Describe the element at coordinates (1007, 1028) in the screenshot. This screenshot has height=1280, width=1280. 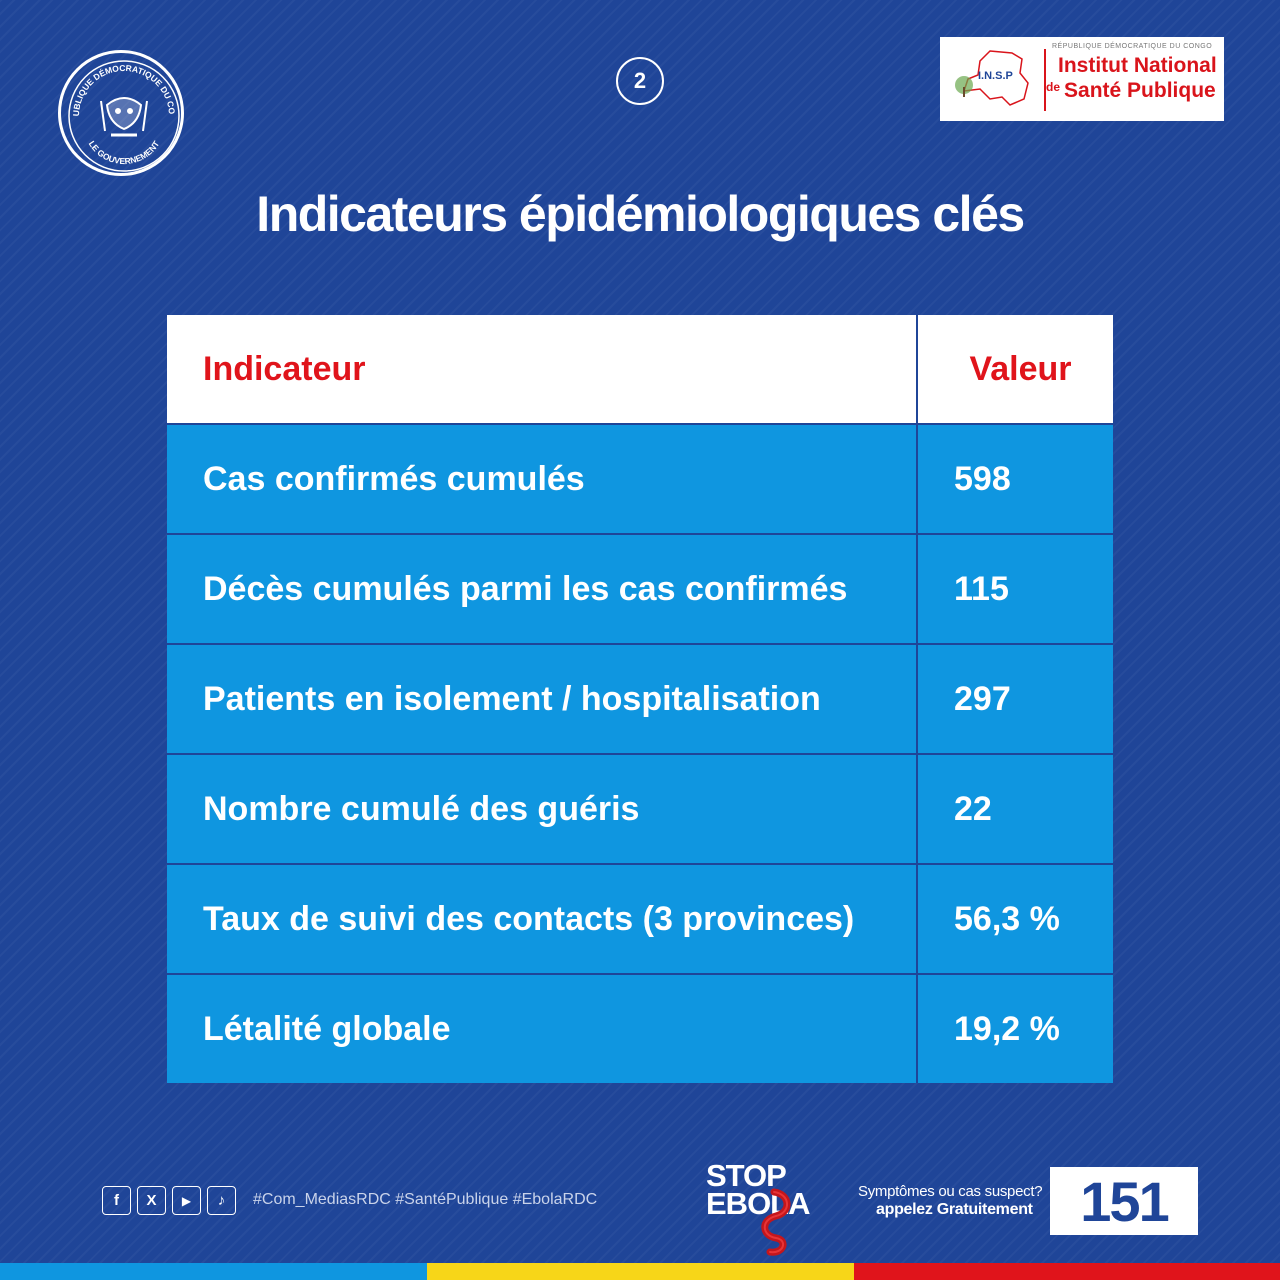
I see `value-cell: 19,2 %` at that location.